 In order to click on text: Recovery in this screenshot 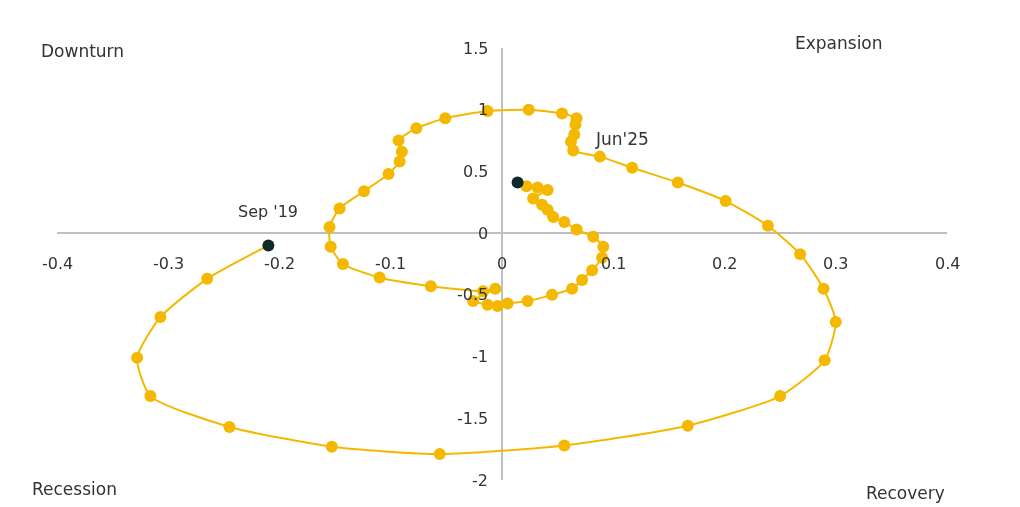, I will do `click(905, 493)`.